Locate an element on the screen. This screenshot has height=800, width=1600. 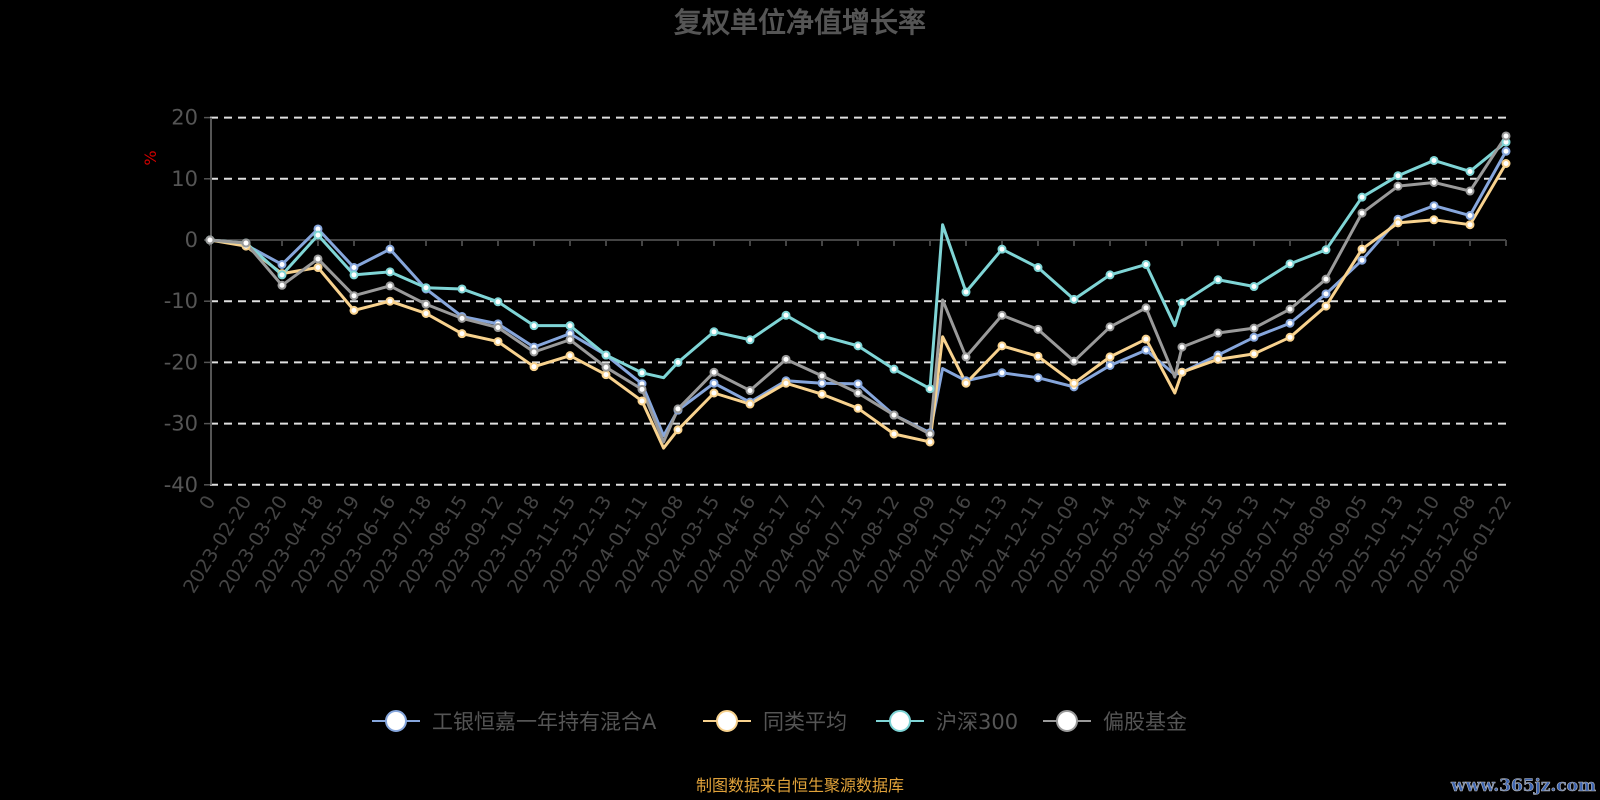
legend-item: 同类平均 is located at coordinates (775, 722).